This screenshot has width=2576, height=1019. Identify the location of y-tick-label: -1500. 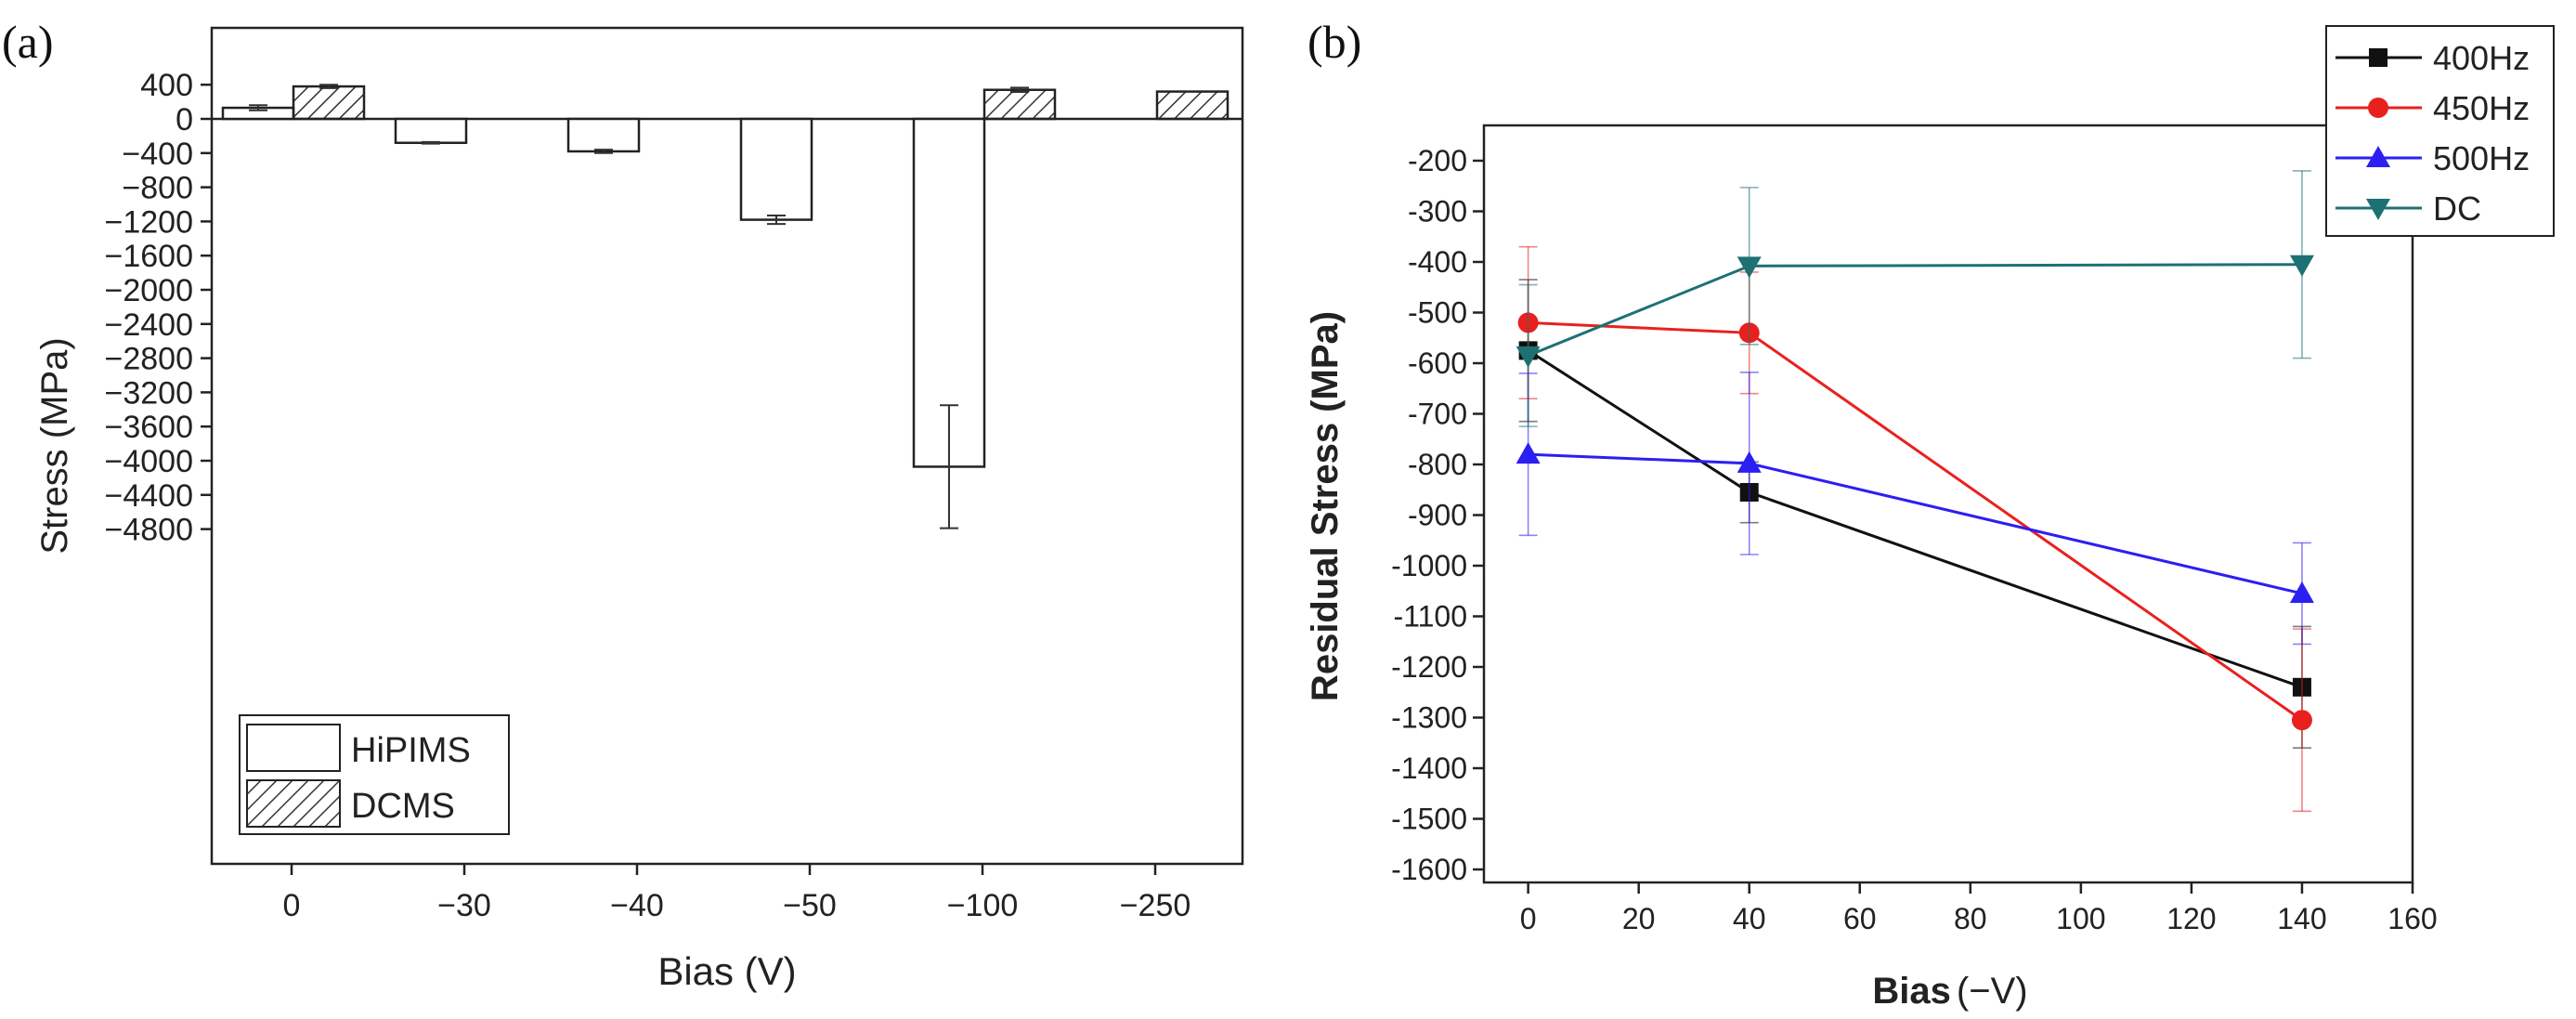
(1429, 819).